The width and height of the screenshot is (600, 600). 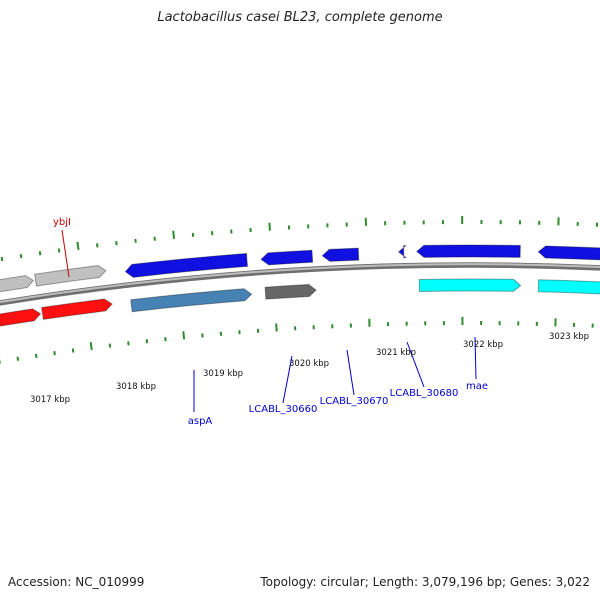 I want to click on accession-text: Accession: NC_010999, so click(x=76, y=582).